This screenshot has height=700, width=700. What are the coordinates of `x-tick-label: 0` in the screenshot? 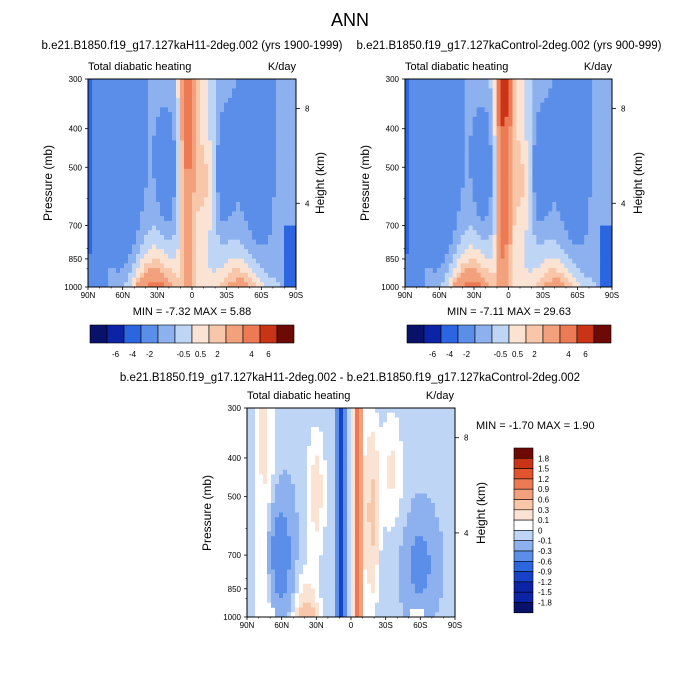 It's located at (351, 625).